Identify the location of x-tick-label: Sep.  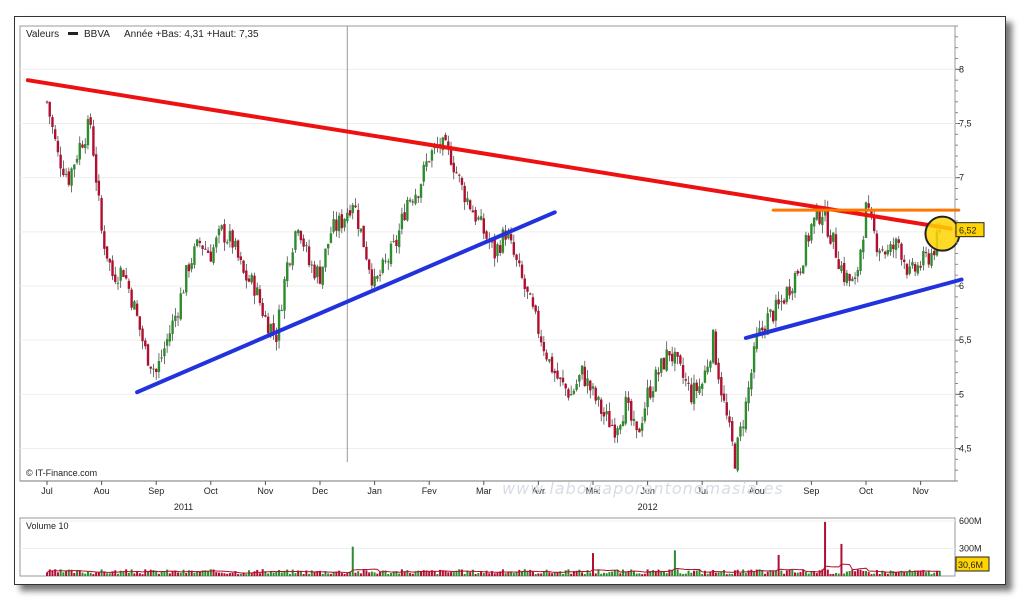
(156, 491).